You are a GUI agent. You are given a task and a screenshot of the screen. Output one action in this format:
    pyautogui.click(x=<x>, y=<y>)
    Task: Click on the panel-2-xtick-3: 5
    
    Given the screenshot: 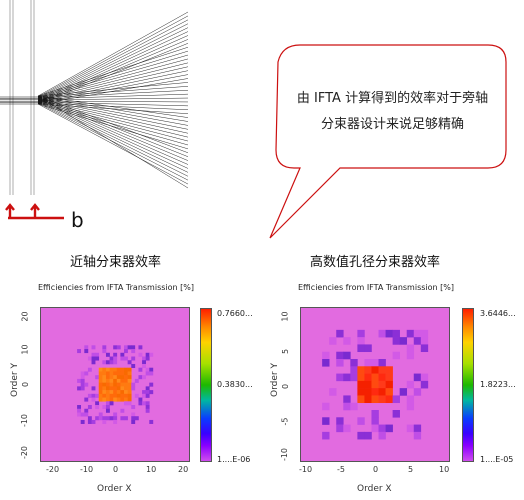 What is the action you would take?
    pyautogui.click(x=411, y=469)
    